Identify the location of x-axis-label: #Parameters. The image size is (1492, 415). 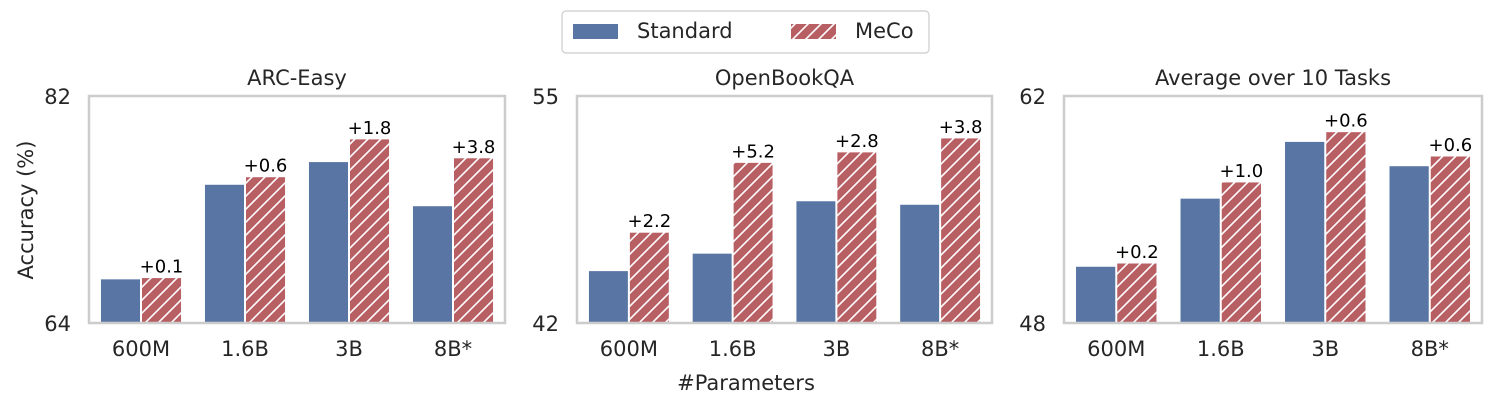
(746, 383).